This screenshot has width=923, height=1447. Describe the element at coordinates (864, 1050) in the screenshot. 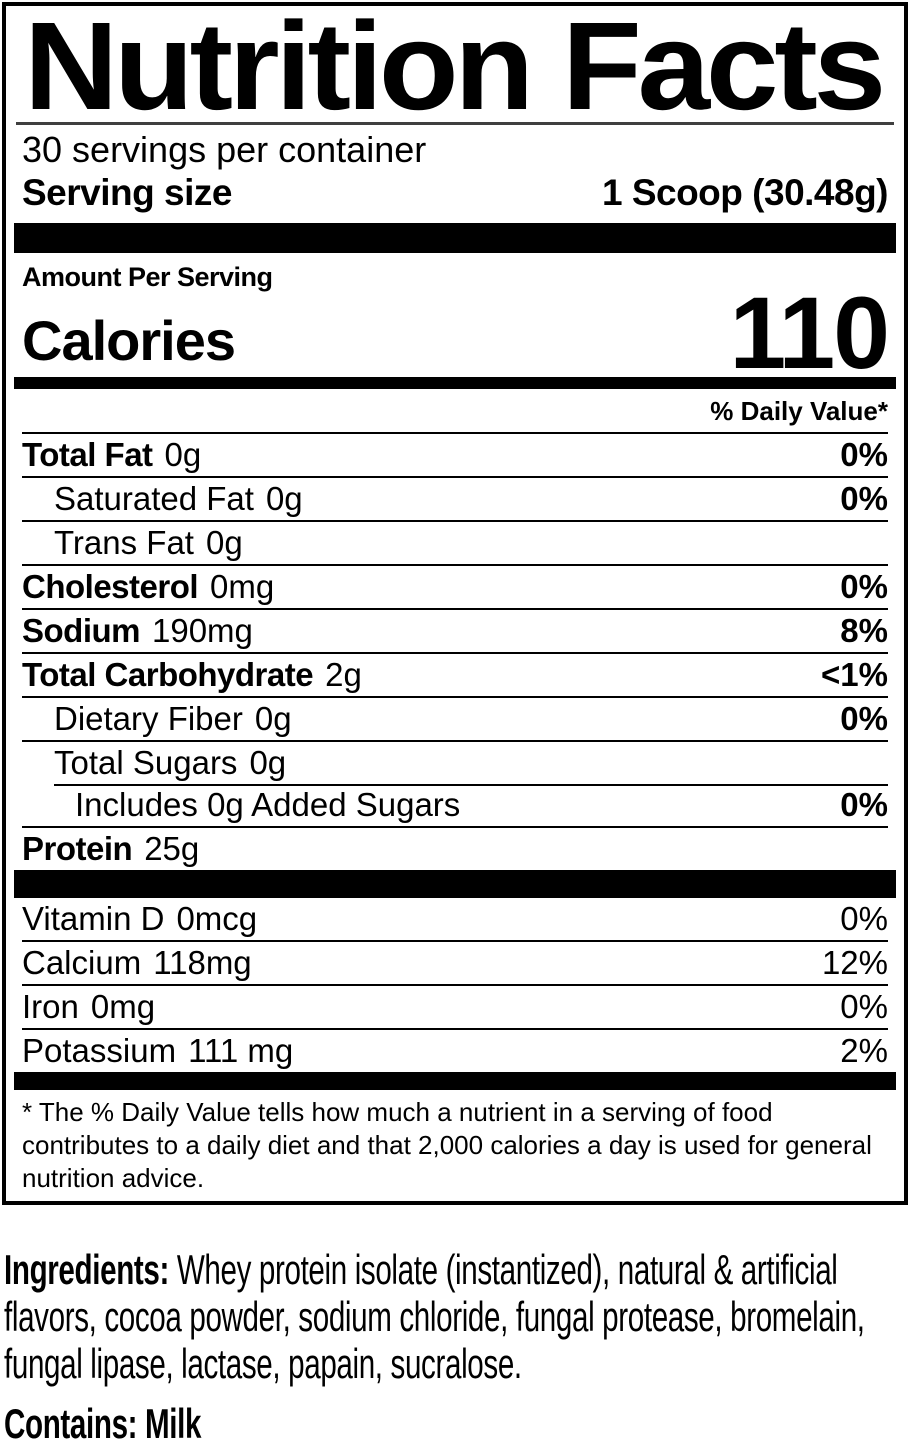

I see `daily-value-percent: 2%` at that location.